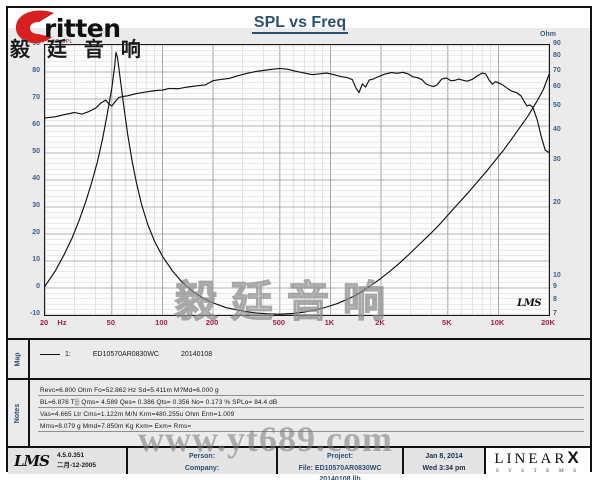 The width and height of the screenshot is (600, 480). What do you see at coordinates (340, 472) in the screenshot?
I see `file-label: File: ED10570AR0830WC 20140108.llb` at bounding box center [340, 472].